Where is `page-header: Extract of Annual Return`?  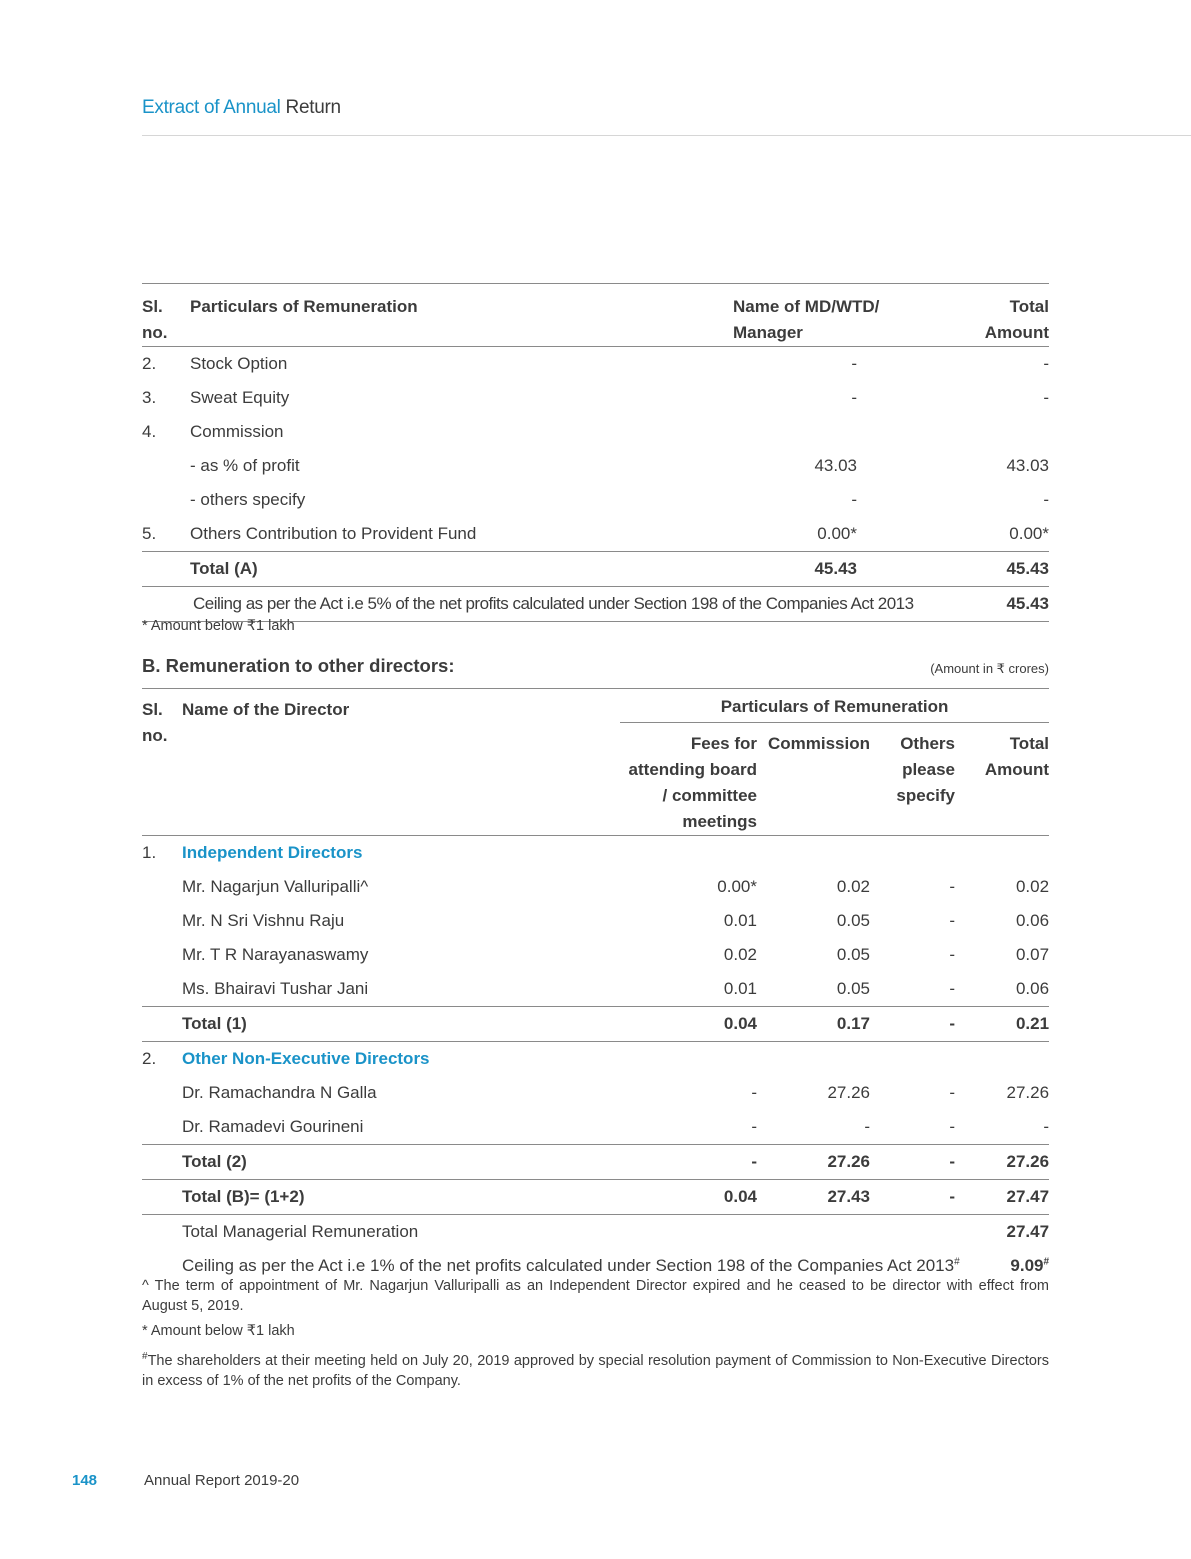 page-header: Extract of Annual Return is located at coordinates (241, 108).